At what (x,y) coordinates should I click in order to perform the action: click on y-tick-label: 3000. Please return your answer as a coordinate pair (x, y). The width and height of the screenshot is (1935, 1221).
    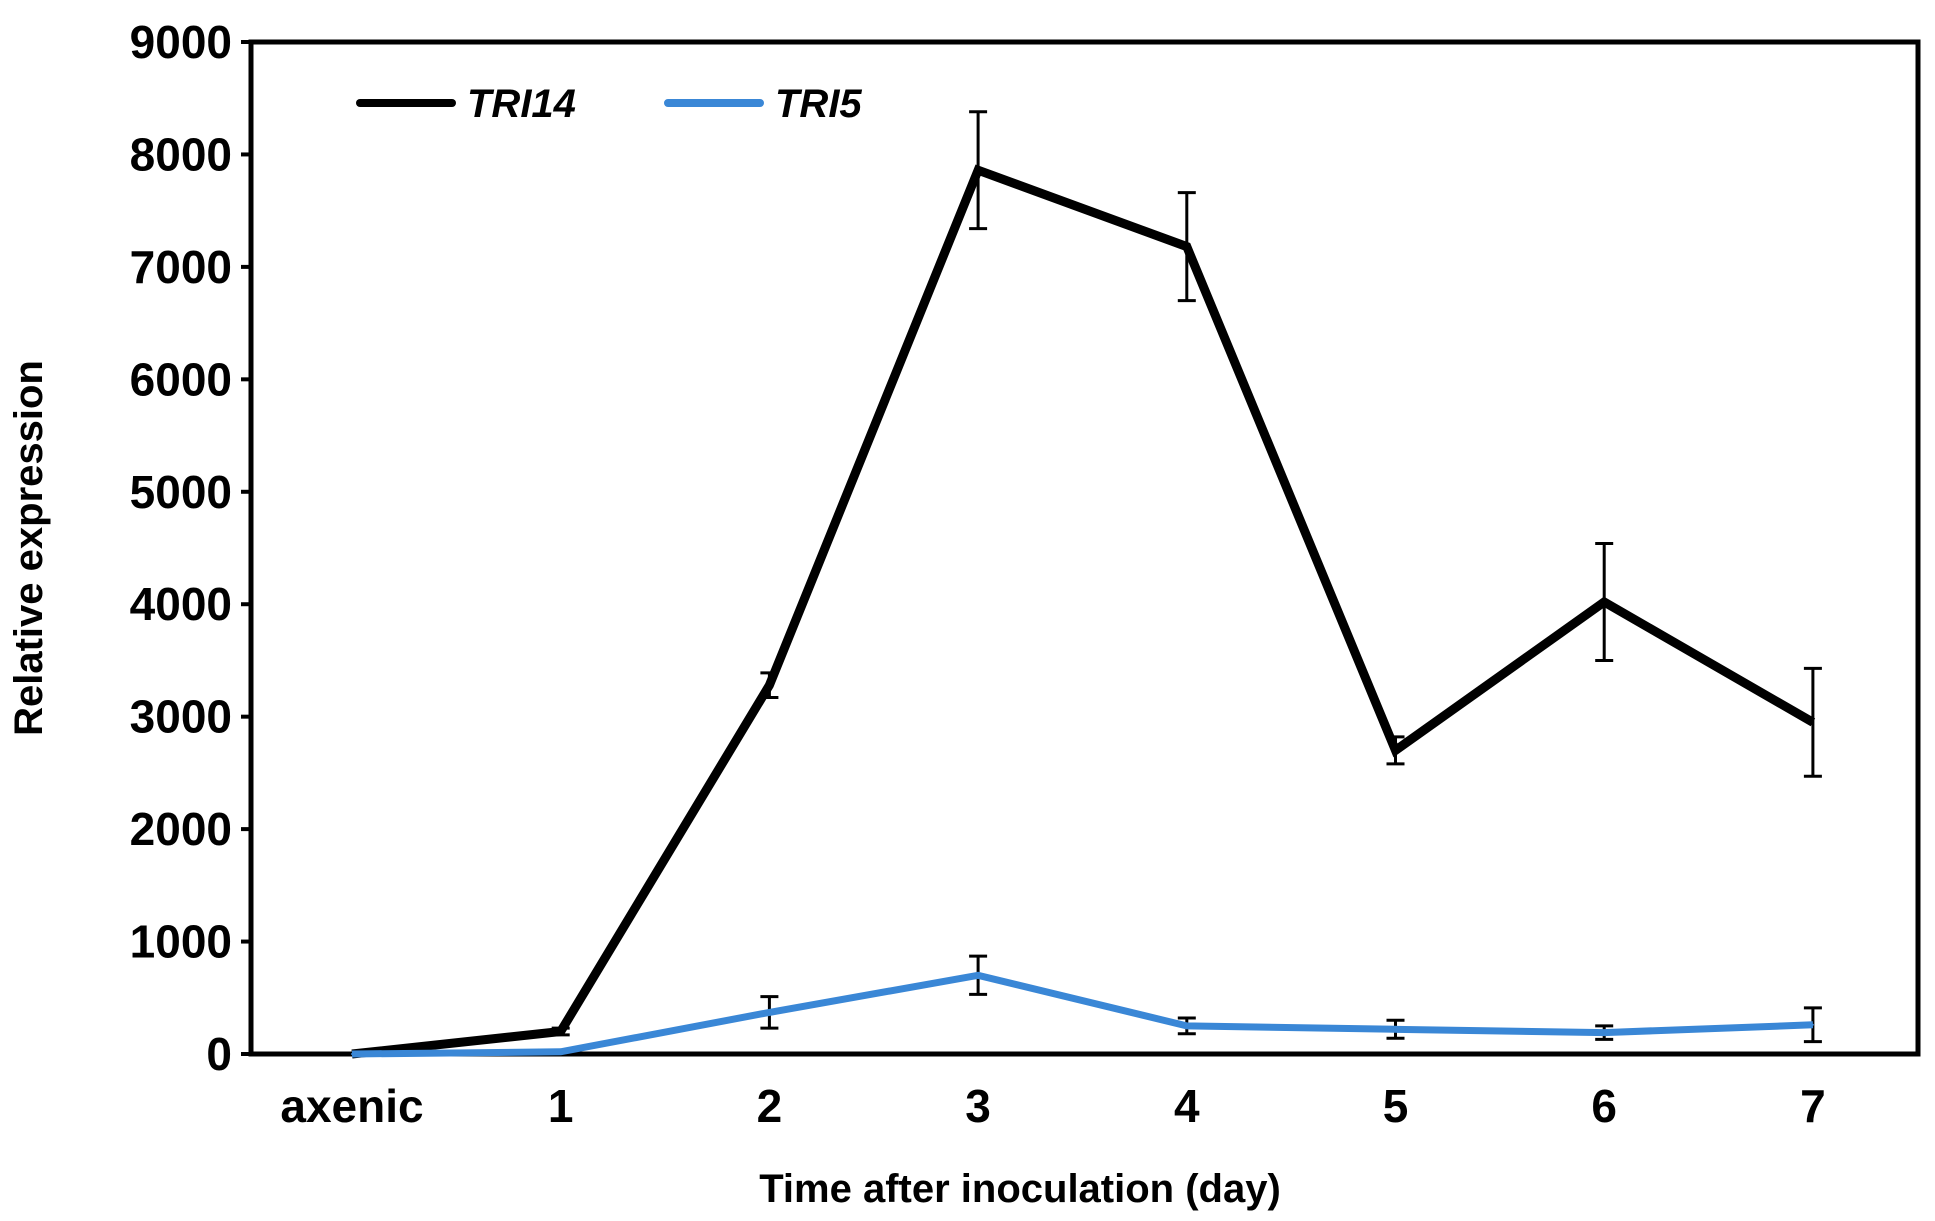
    Looking at the image, I should click on (181, 717).